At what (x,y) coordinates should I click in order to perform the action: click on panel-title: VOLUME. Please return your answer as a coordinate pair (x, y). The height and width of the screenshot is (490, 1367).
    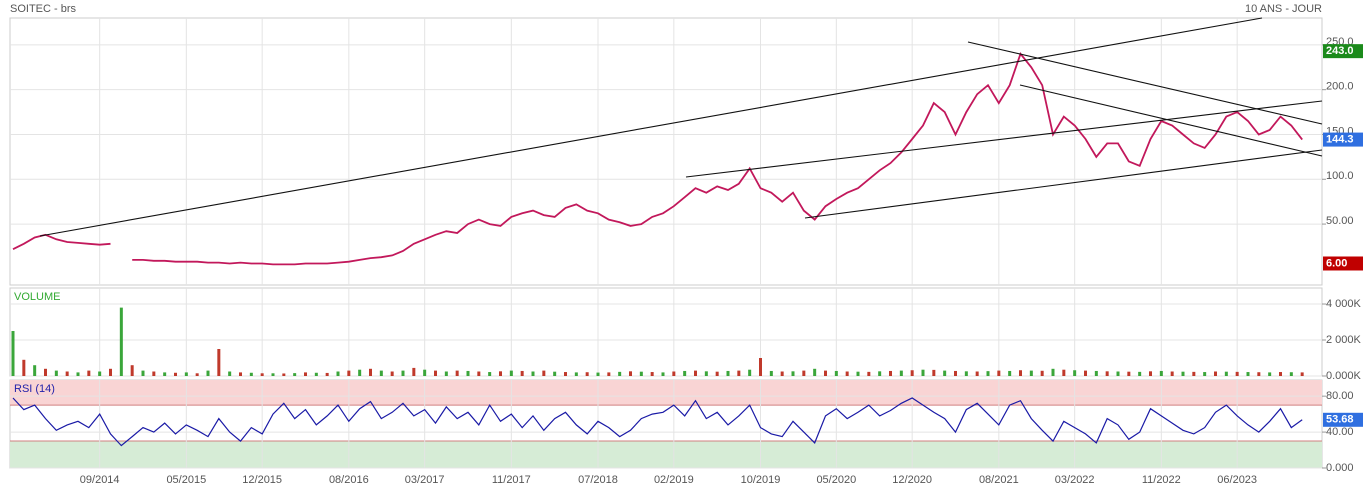
    Looking at the image, I should click on (37, 297).